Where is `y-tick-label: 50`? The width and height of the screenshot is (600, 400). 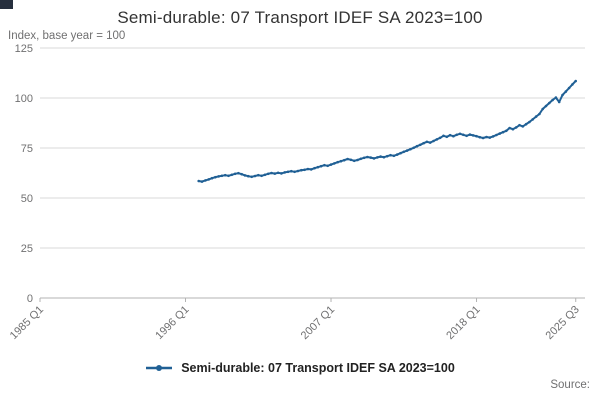
y-tick-label: 50 is located at coordinates (27, 199).